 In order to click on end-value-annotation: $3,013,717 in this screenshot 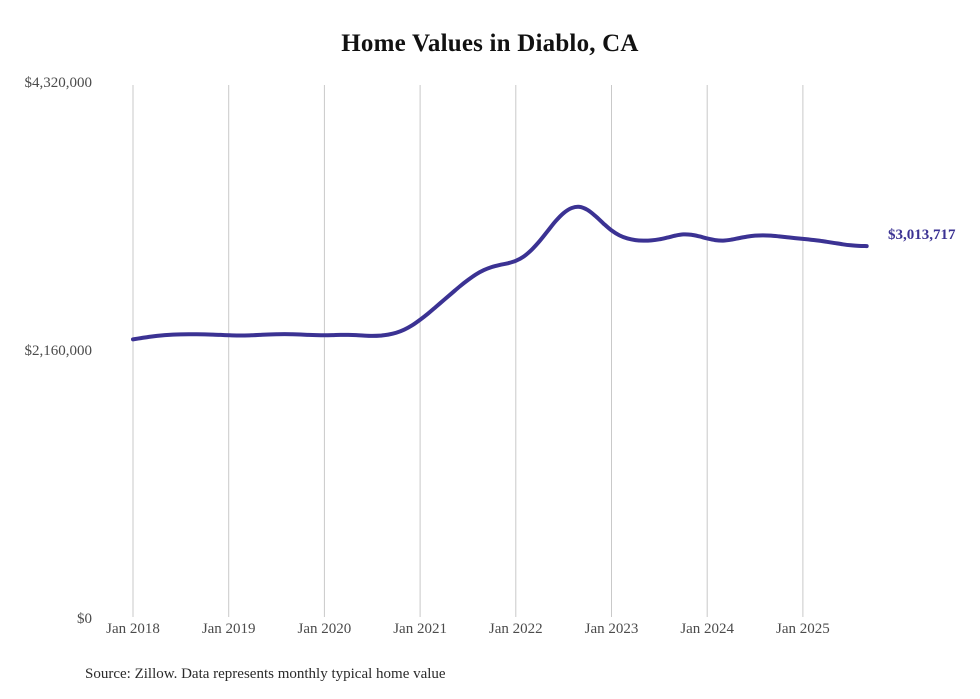, I will do `click(922, 235)`.